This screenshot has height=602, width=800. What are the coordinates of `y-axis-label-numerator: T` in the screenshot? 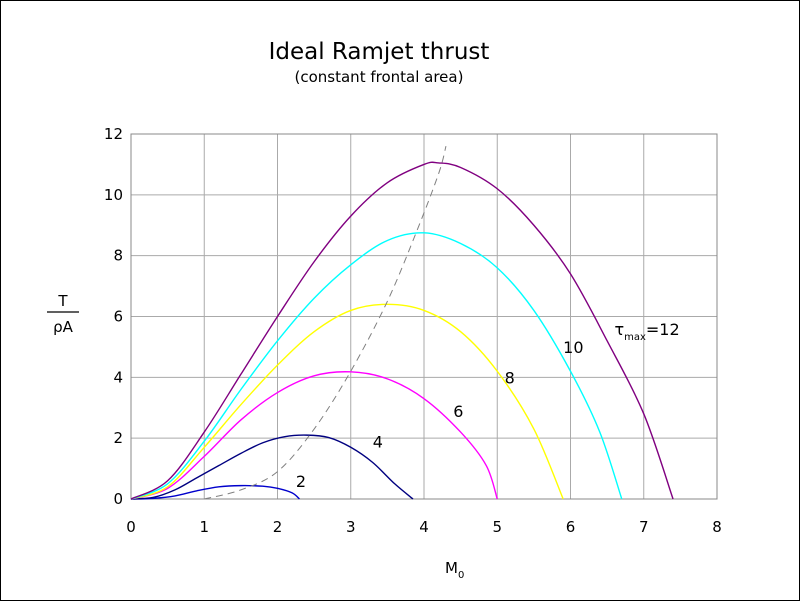 It's located at (62, 301).